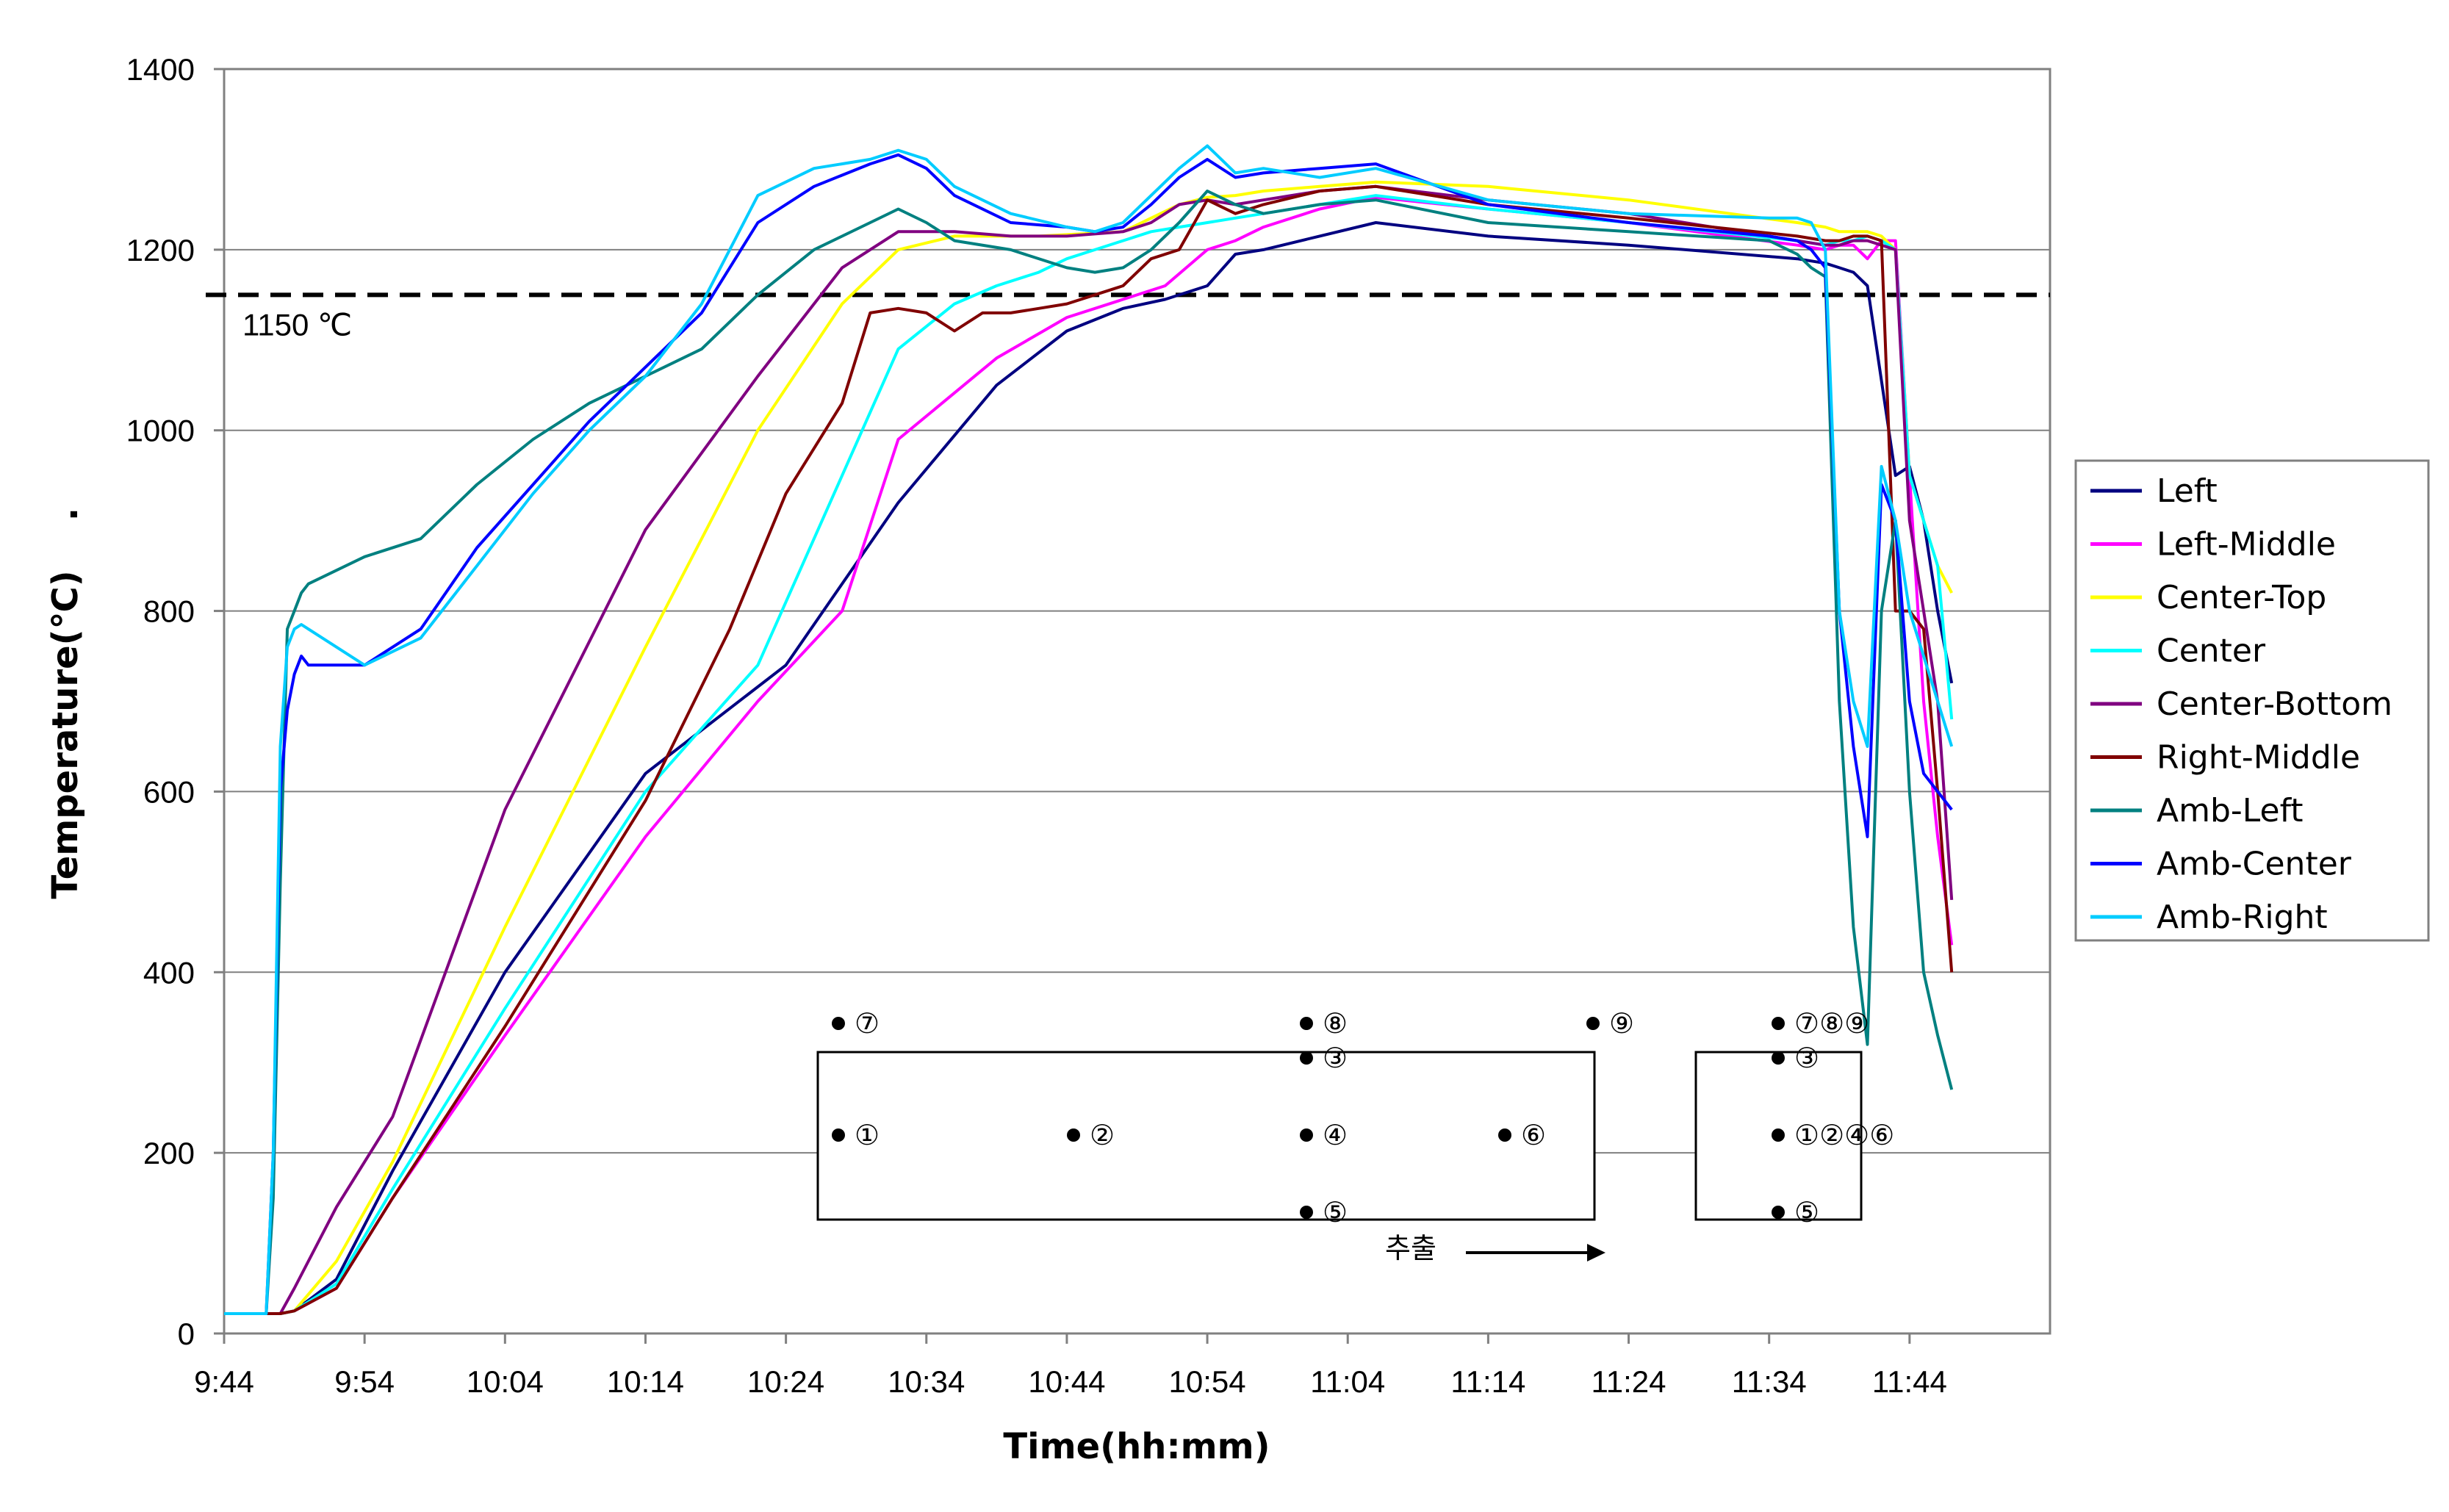 The width and height of the screenshot is (2449, 1512). Describe the element at coordinates (867, 1023) in the screenshot. I see `inset-sensor-label: ⑦` at that location.